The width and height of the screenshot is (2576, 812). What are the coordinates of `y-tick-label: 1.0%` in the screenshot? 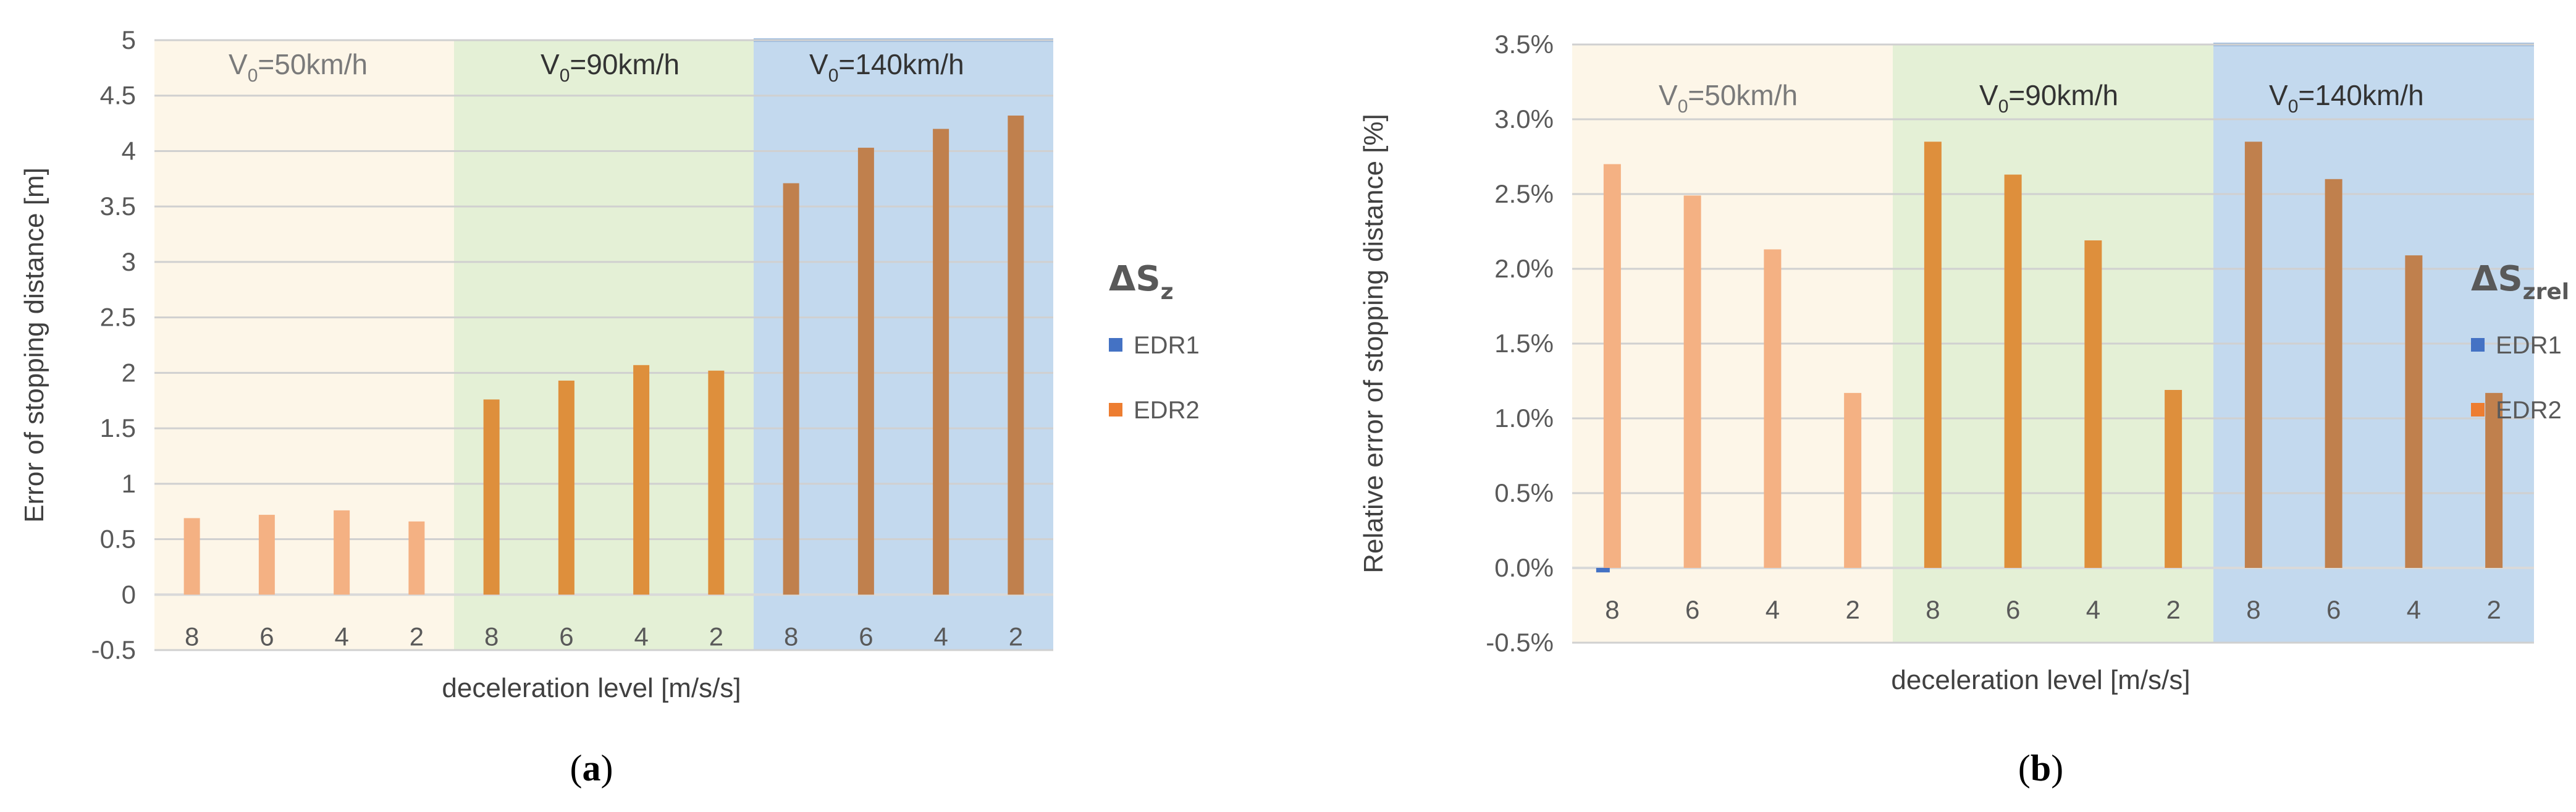 It's located at (1524, 418).